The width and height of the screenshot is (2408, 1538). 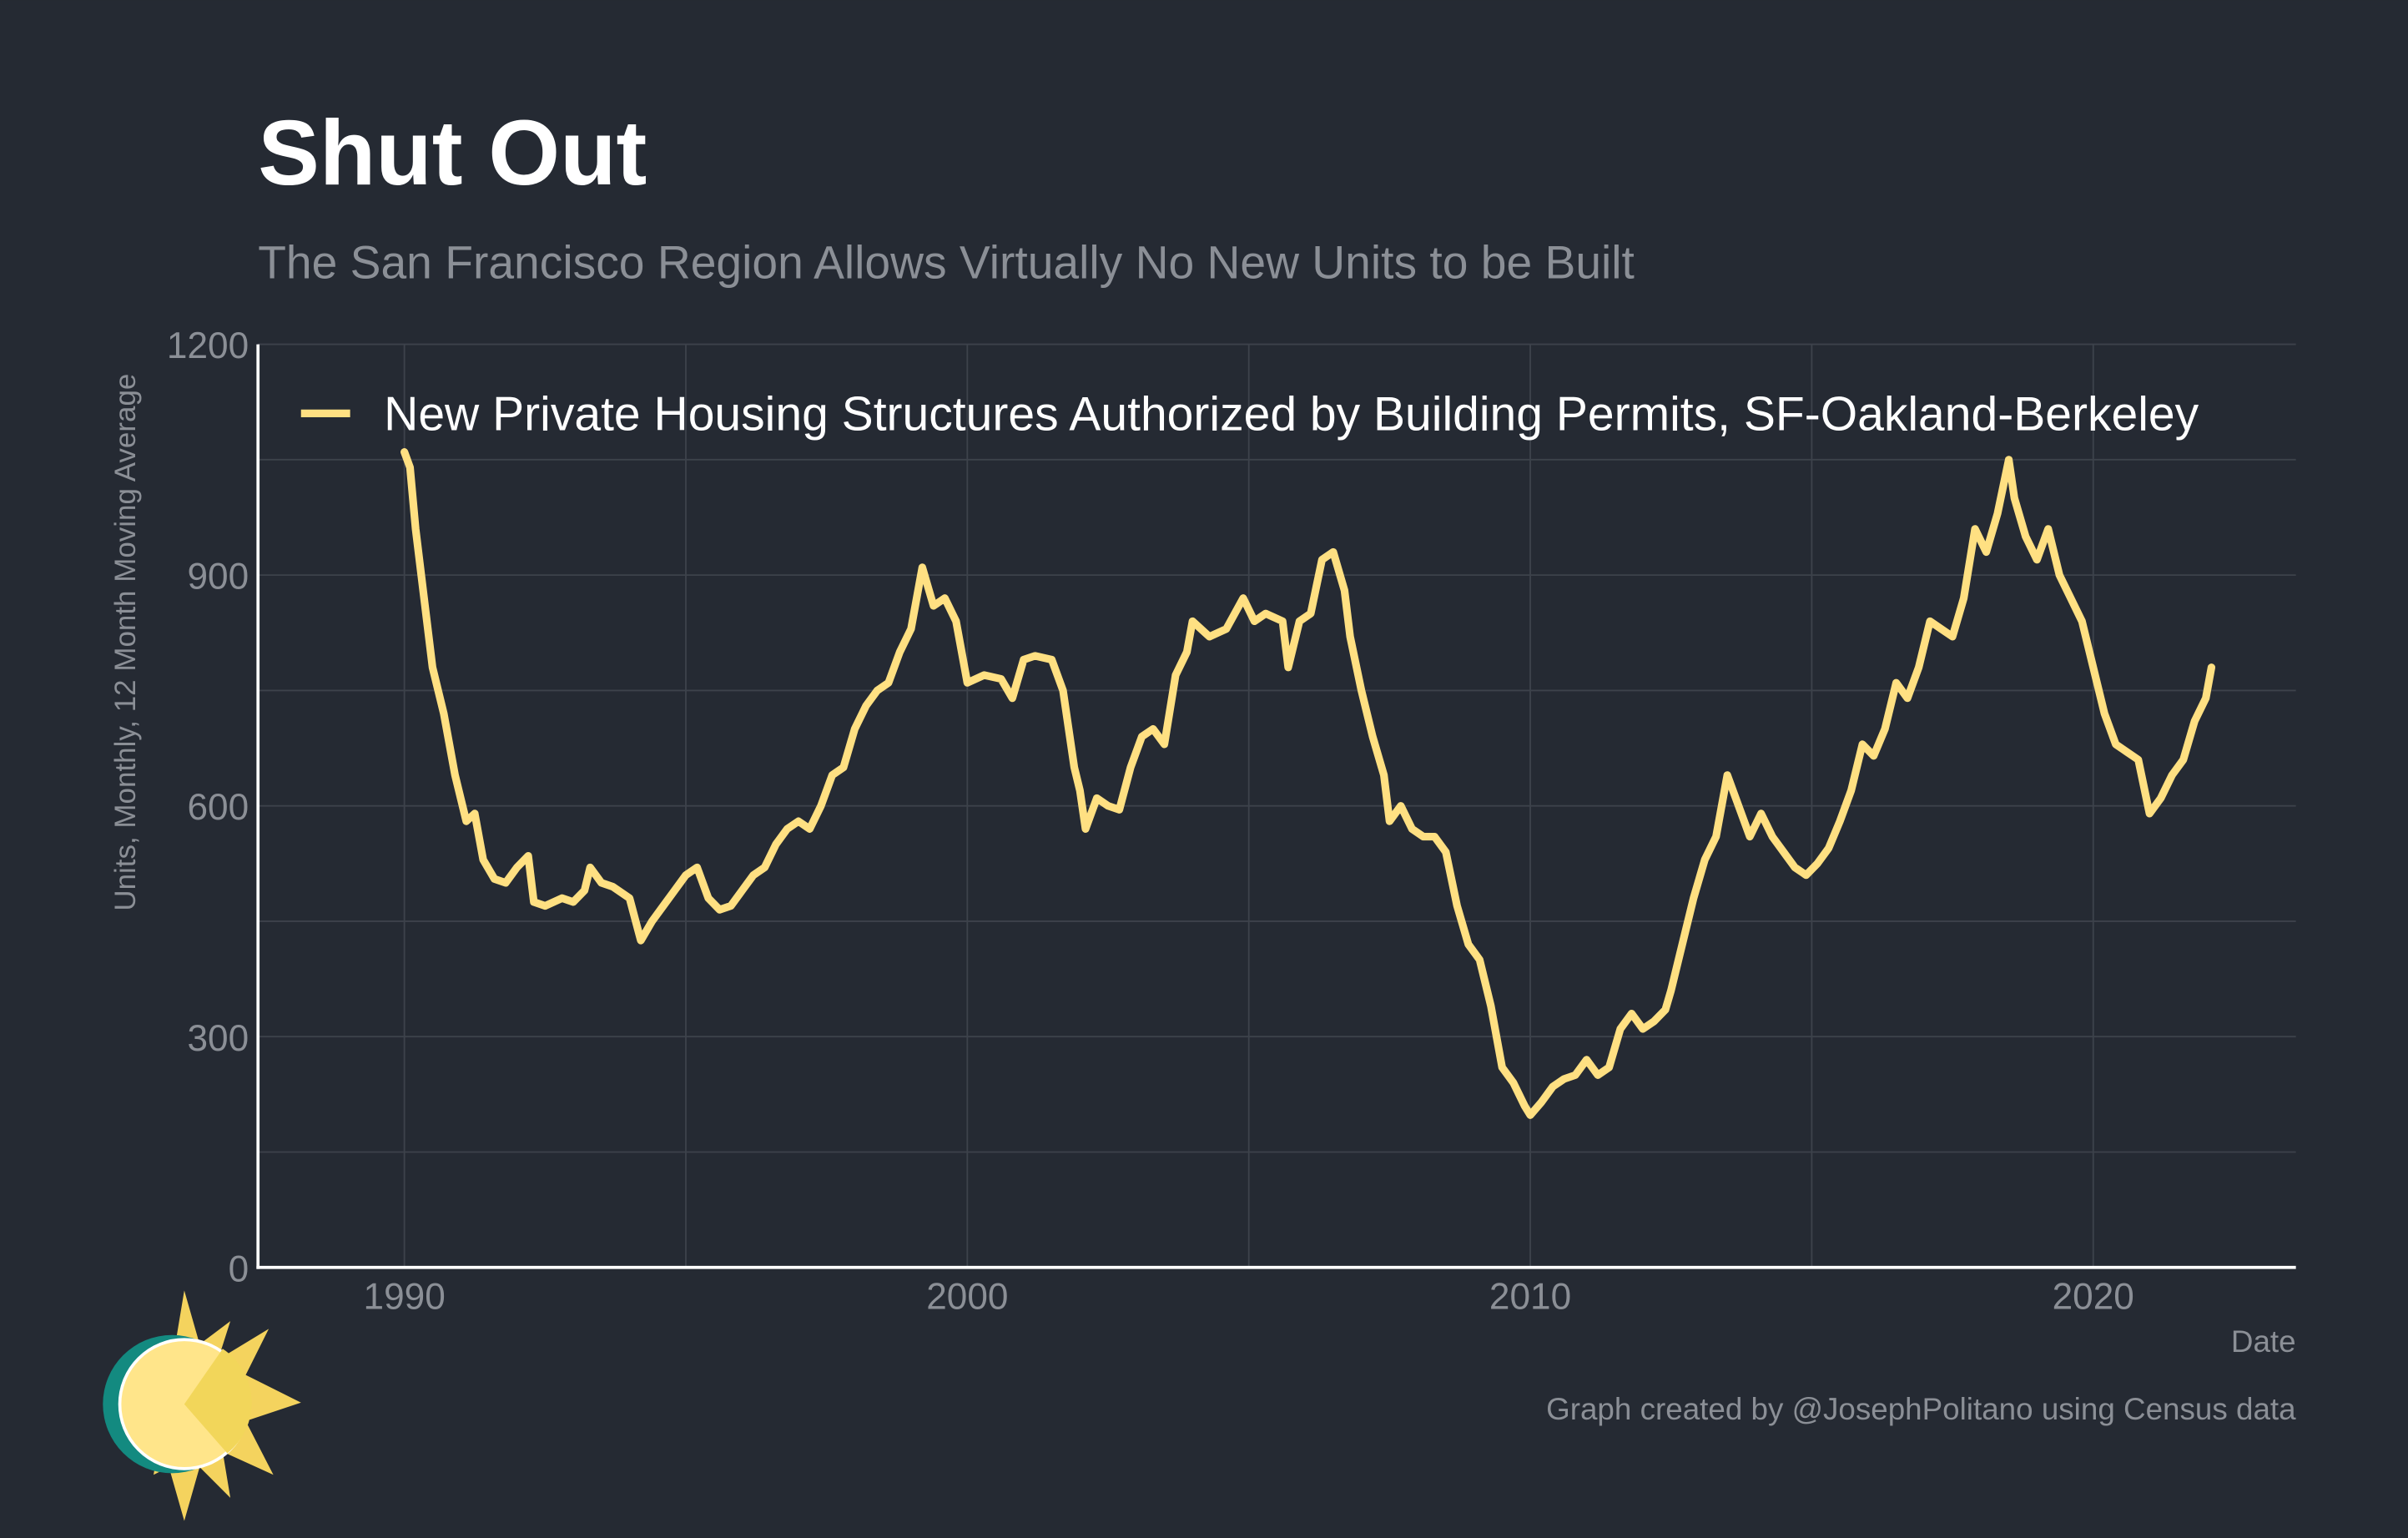 What do you see at coordinates (218, 577) in the screenshot?
I see `y-tick-label: 900` at bounding box center [218, 577].